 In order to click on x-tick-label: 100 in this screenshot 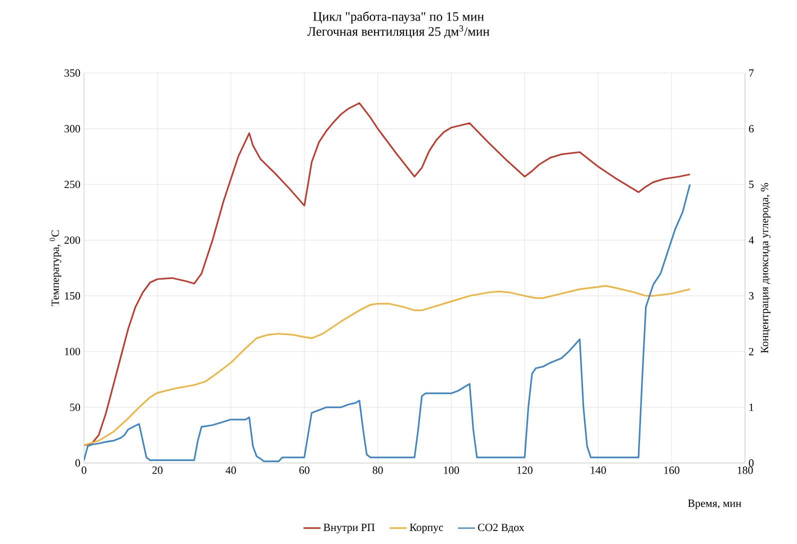, I will do `click(452, 470)`.